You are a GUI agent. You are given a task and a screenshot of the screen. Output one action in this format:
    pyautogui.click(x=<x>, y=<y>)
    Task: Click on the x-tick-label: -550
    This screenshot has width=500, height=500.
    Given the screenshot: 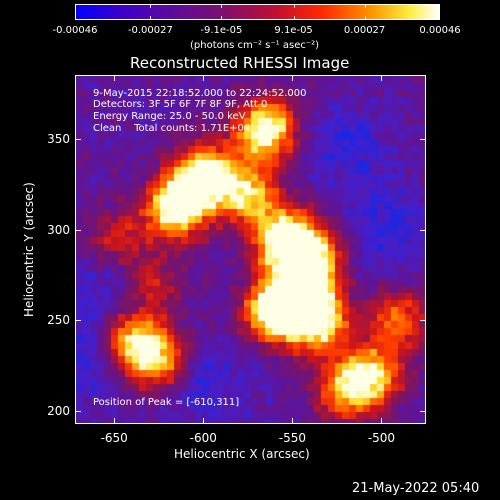 What is the action you would take?
    pyautogui.click(x=292, y=438)
    